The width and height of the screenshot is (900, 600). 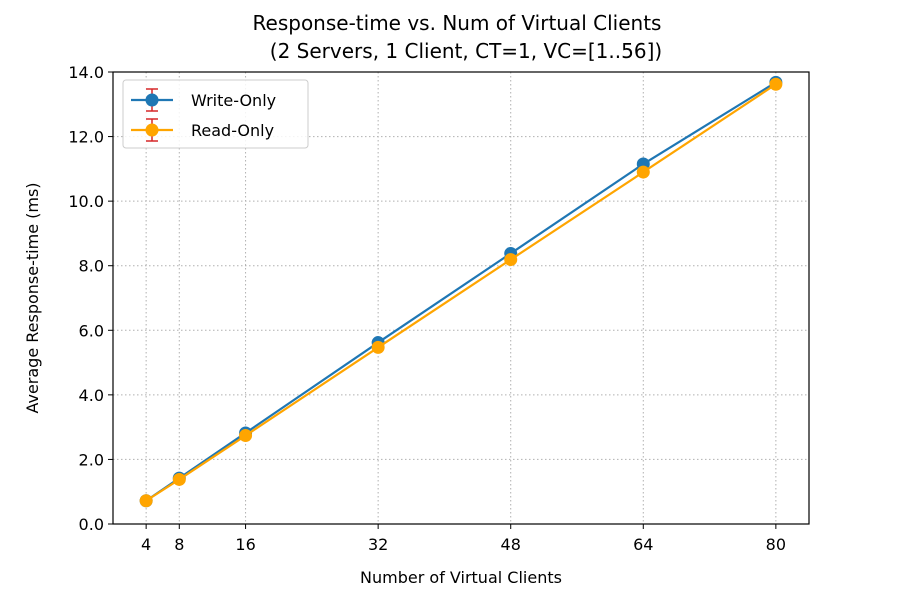 I want to click on y-tick-label: 0.0, so click(x=91, y=524).